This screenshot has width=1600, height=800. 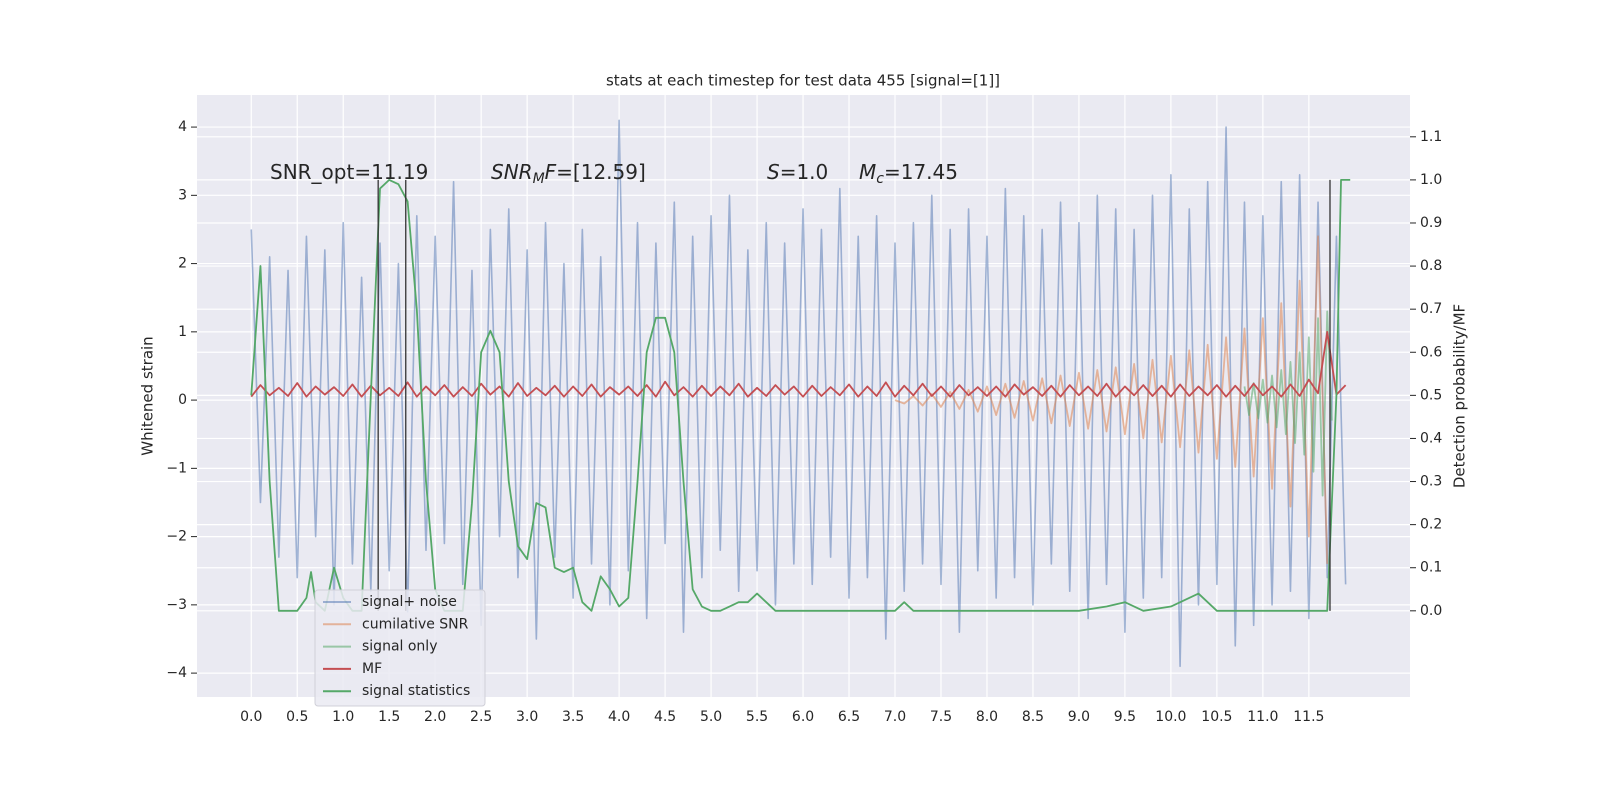 I want to click on y-tick-label: −2, so click(x=176, y=537).